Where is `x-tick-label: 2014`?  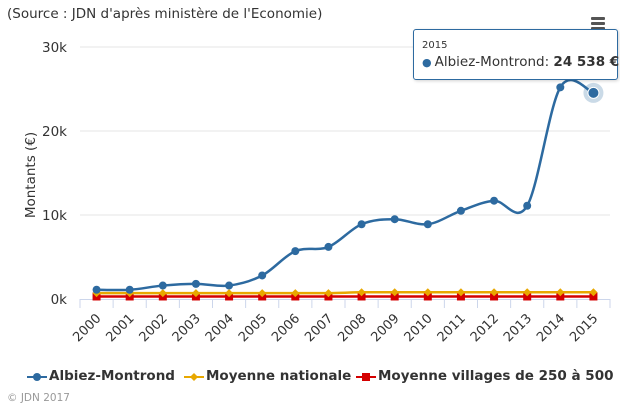
x-tick-label: 2014 is located at coordinates (551, 328).